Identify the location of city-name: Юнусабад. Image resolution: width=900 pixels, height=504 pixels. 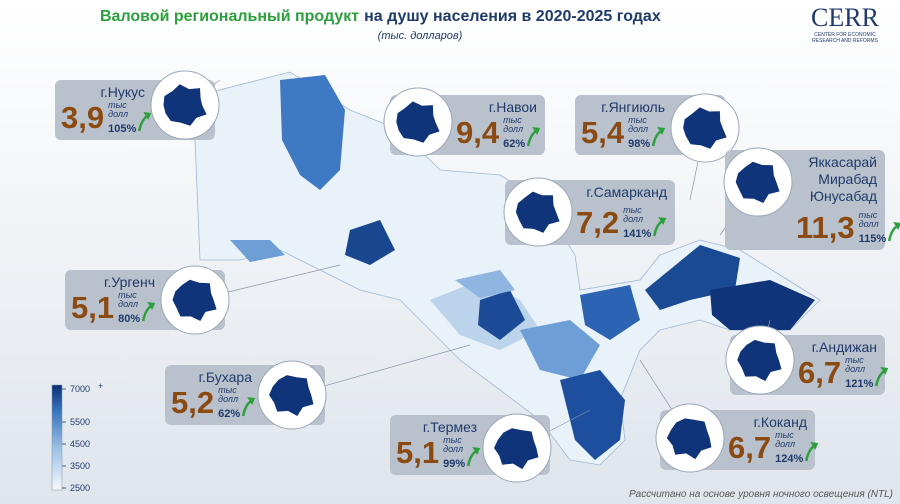
(843, 196).